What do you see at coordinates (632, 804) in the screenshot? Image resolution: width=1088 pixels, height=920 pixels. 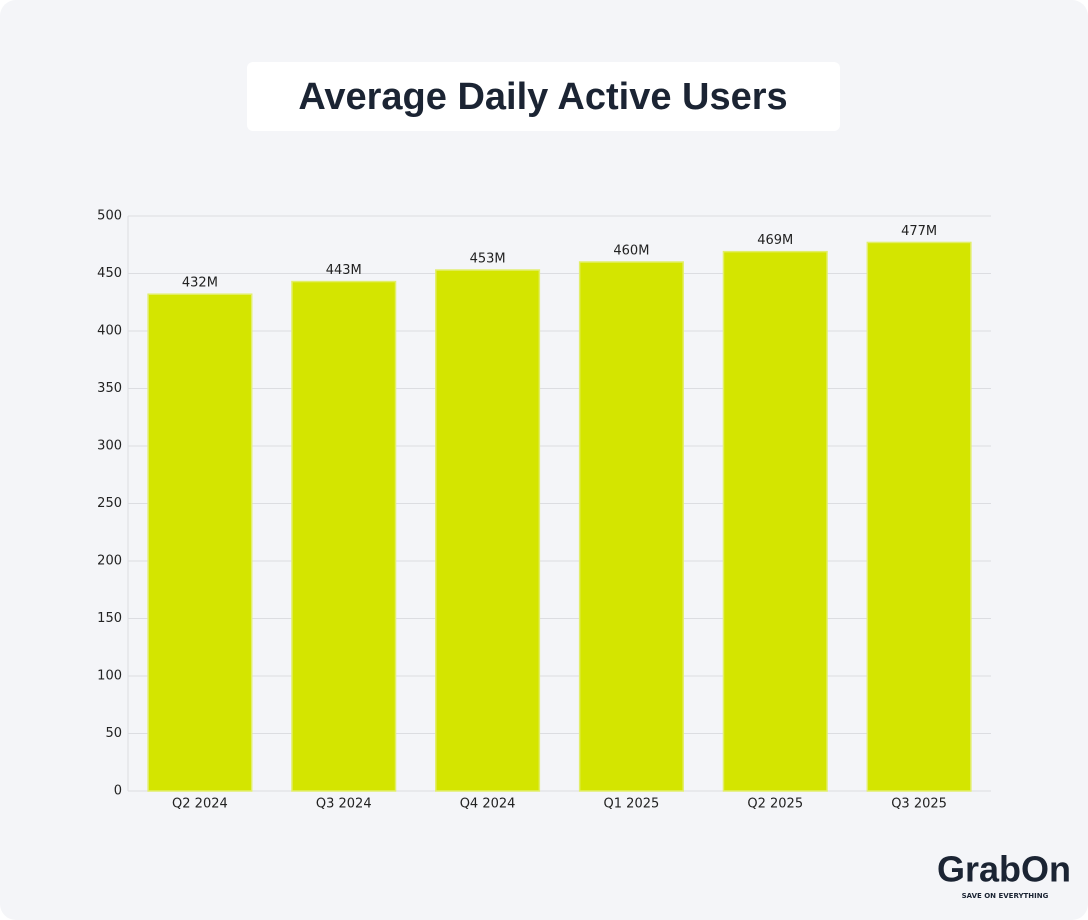 I see `x-tick-label: Q1 2025` at bounding box center [632, 804].